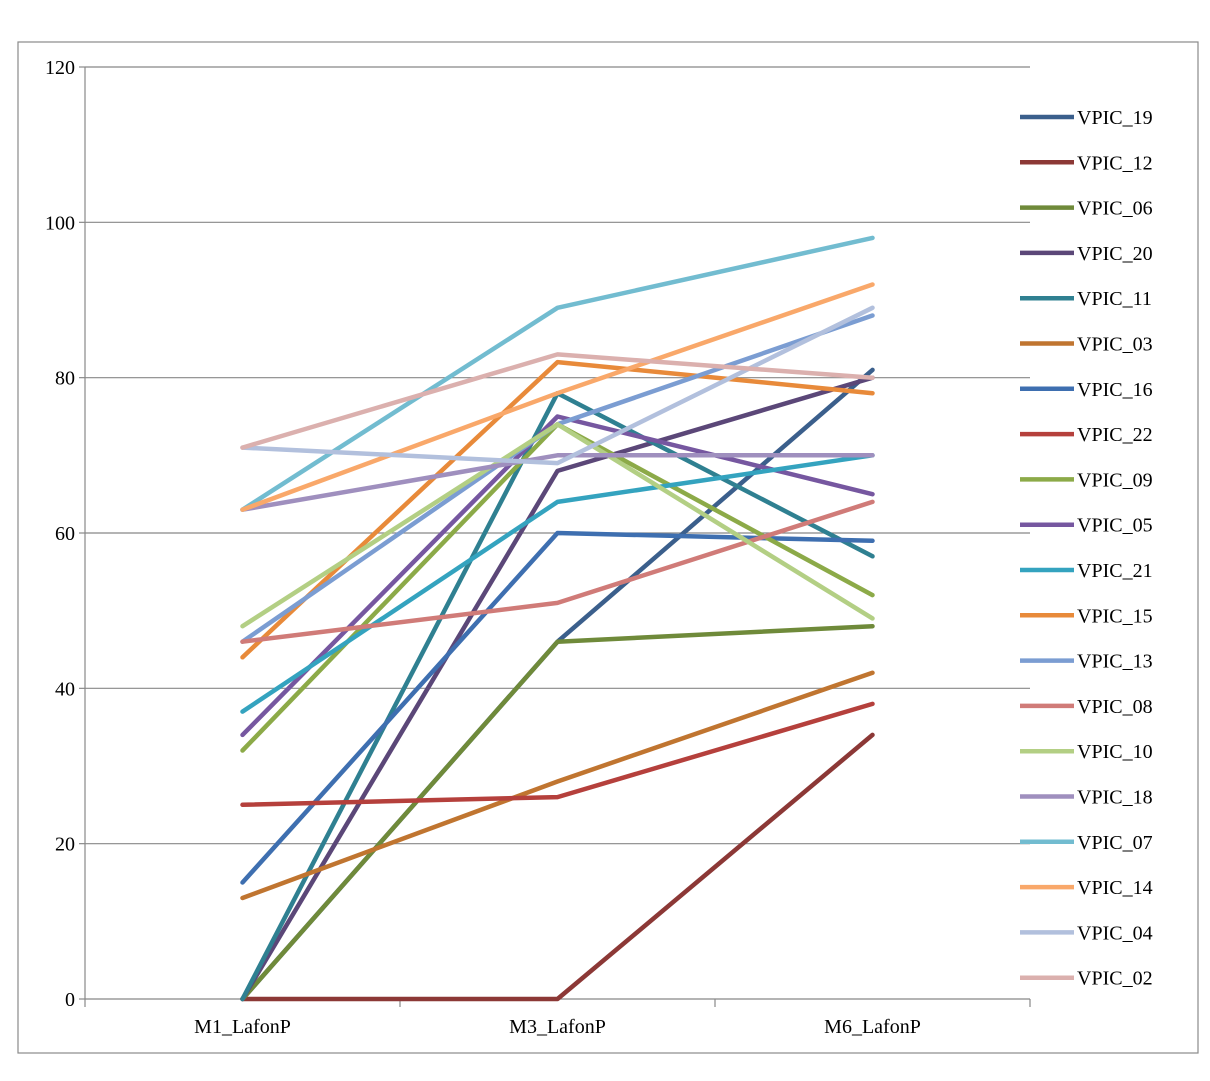 This screenshot has height=1081, width=1210. I want to click on legend-label: VPIC_09, so click(1115, 480).